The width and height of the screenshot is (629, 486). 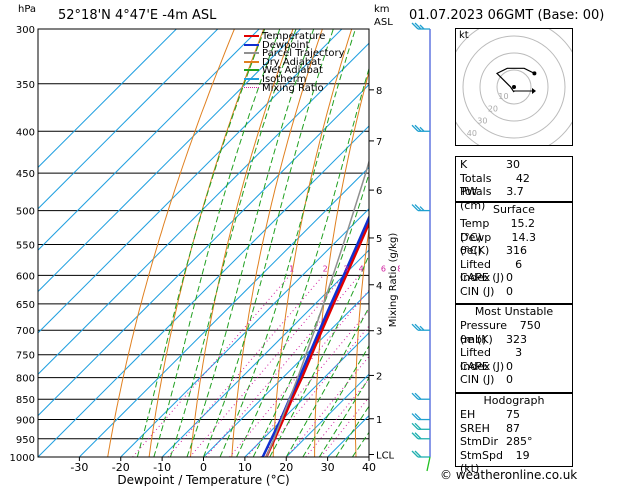 What do you see at coordinates (25, 356) in the screenshot?
I see `pressure-tick-label: 750` at bounding box center [25, 356].